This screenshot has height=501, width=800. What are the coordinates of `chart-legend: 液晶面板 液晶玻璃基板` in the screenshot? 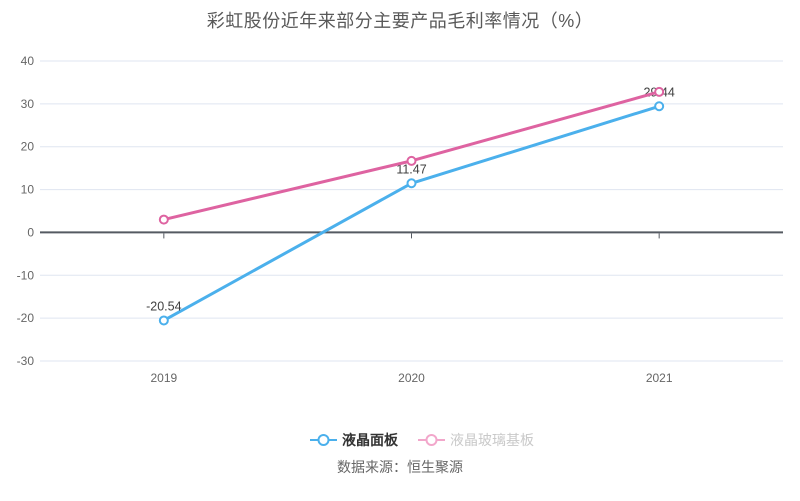 It's located at (411, 440).